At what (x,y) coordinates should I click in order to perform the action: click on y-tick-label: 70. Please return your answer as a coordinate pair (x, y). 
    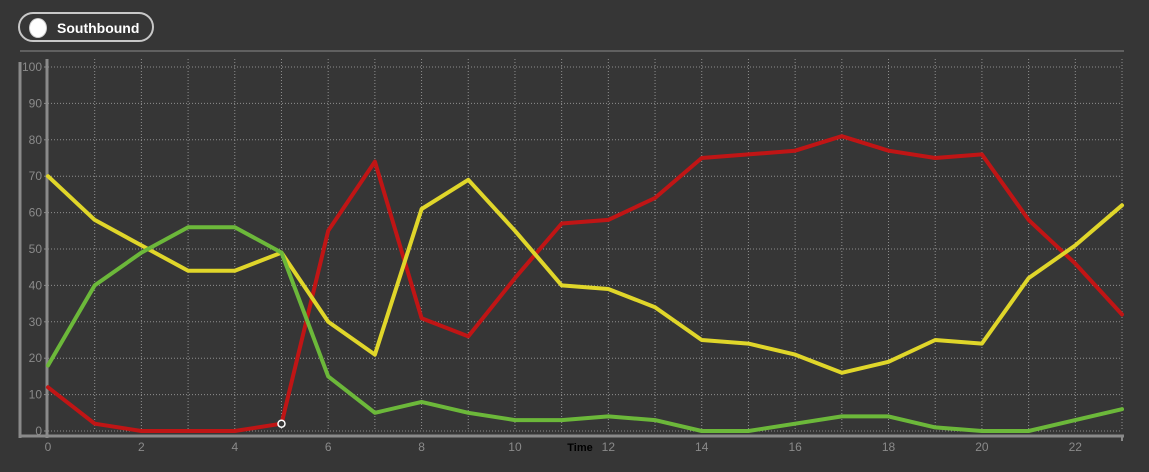
    Looking at the image, I should click on (36, 176).